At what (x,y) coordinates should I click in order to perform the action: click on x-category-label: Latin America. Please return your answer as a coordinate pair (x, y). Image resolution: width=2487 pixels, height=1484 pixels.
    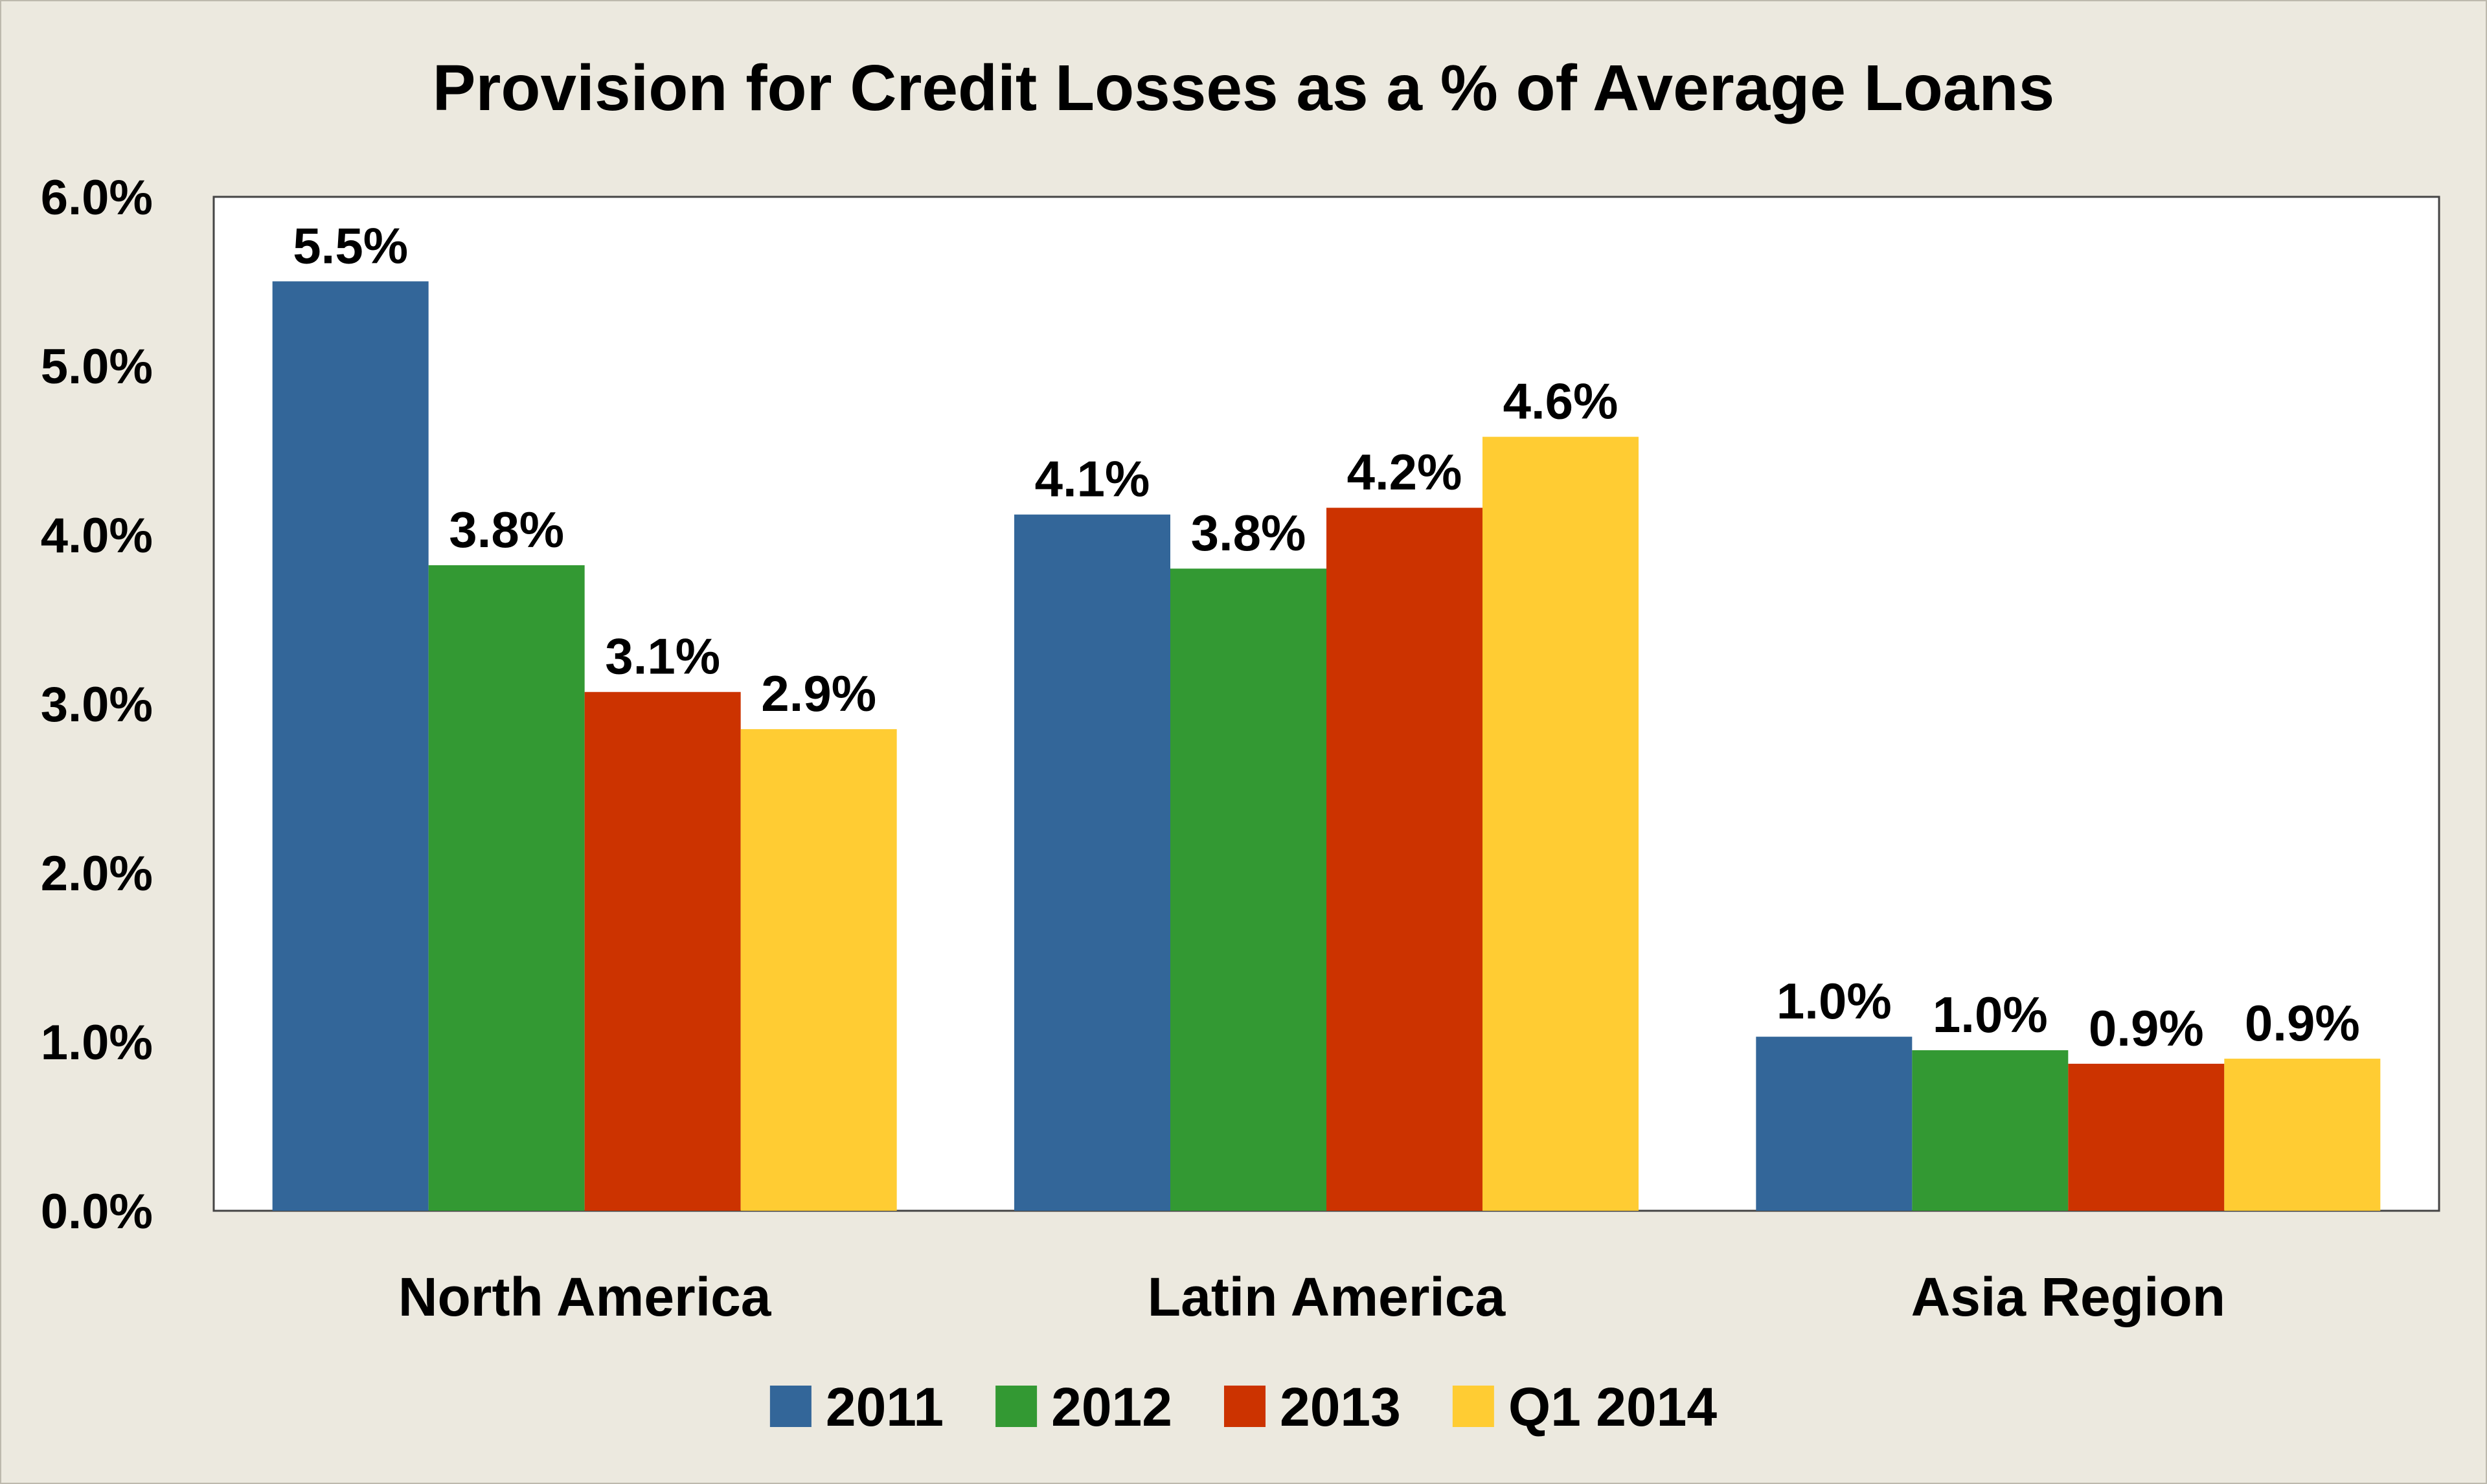
    Looking at the image, I should click on (1327, 1296).